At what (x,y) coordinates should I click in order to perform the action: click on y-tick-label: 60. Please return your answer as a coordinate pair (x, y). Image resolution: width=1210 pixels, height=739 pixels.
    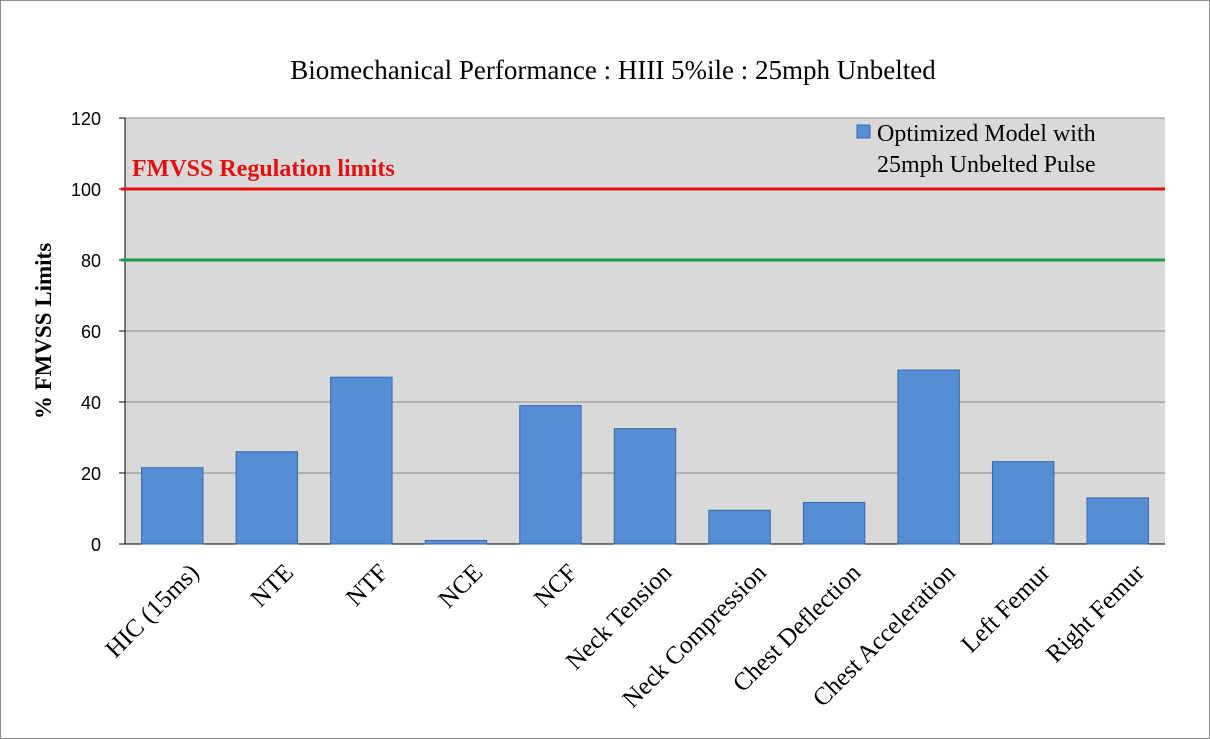
    Looking at the image, I should click on (91, 332).